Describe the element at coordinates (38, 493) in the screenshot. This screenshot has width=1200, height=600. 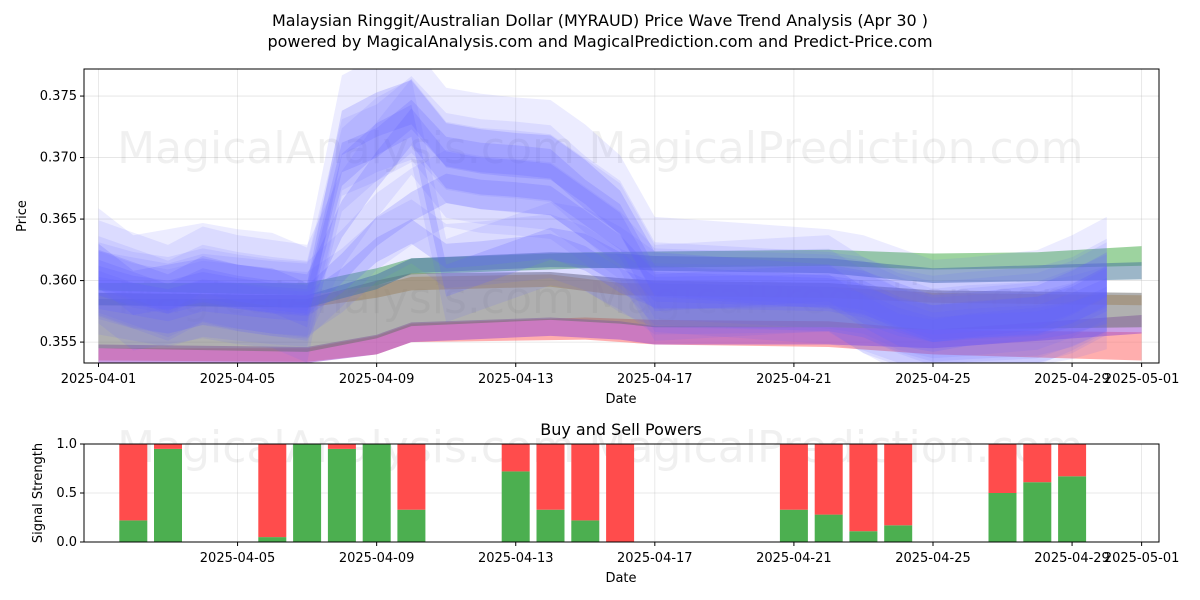
I see `signal-y-axis-label: Signal Strength` at that location.